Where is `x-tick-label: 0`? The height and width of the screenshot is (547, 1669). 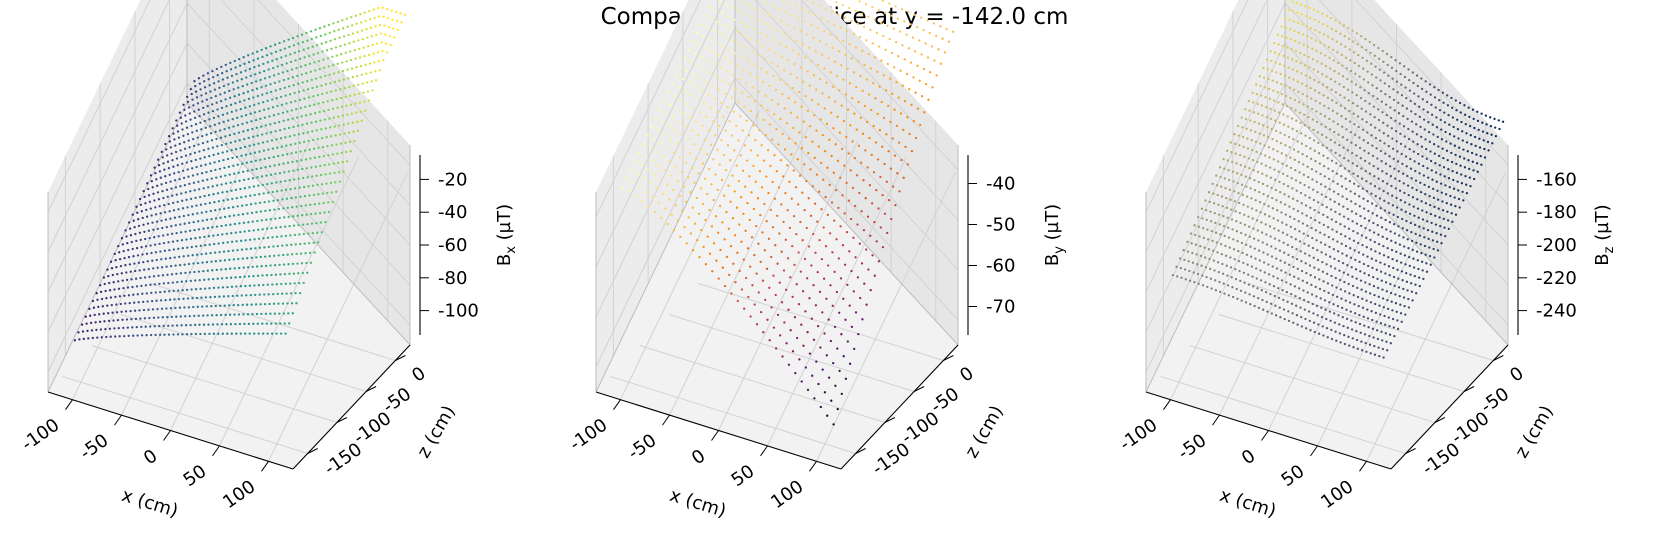
x-tick-label: 0 is located at coordinates (150, 457).